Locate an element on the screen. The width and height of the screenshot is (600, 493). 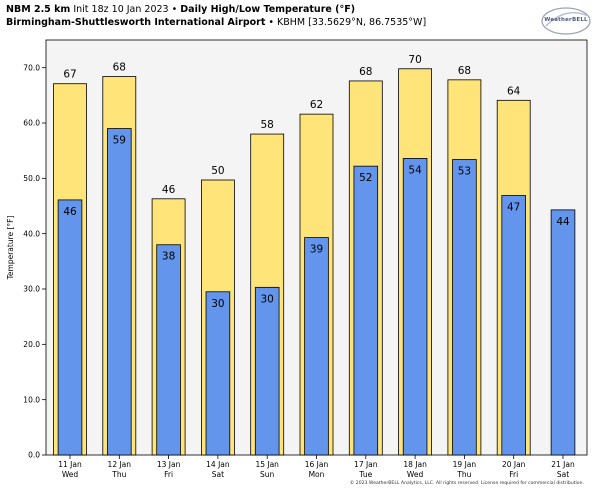
y-tick-label: 30.0 is located at coordinates (31, 289).